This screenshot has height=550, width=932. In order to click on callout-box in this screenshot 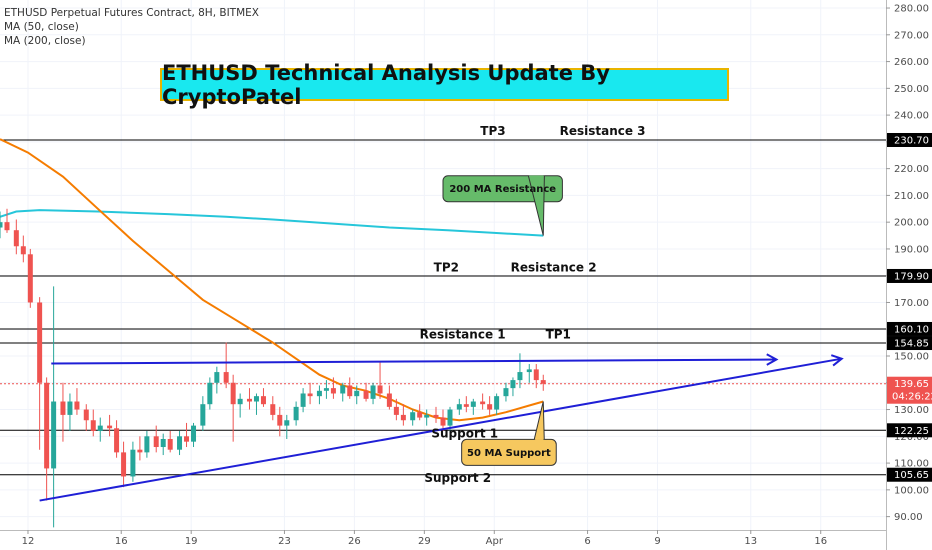, I will do `click(509, 452)`.